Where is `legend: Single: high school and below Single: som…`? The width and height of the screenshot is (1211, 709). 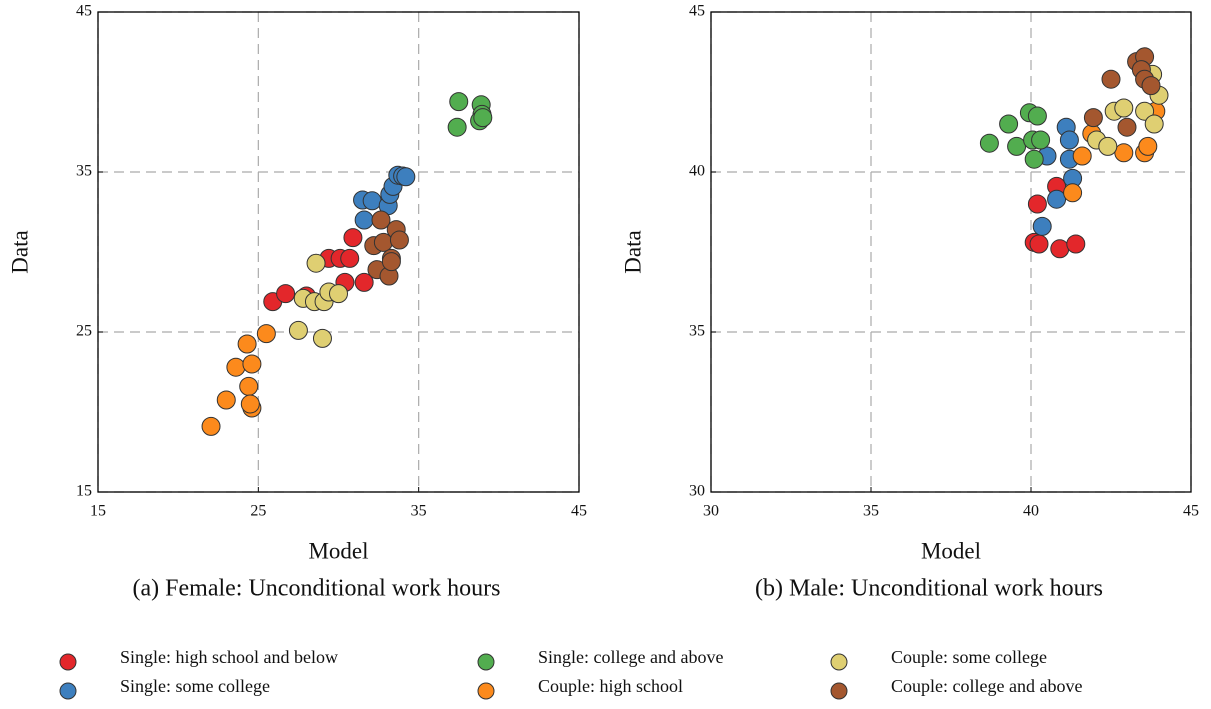 legend: Single: high school and below Single: som… is located at coordinates (570, 673).